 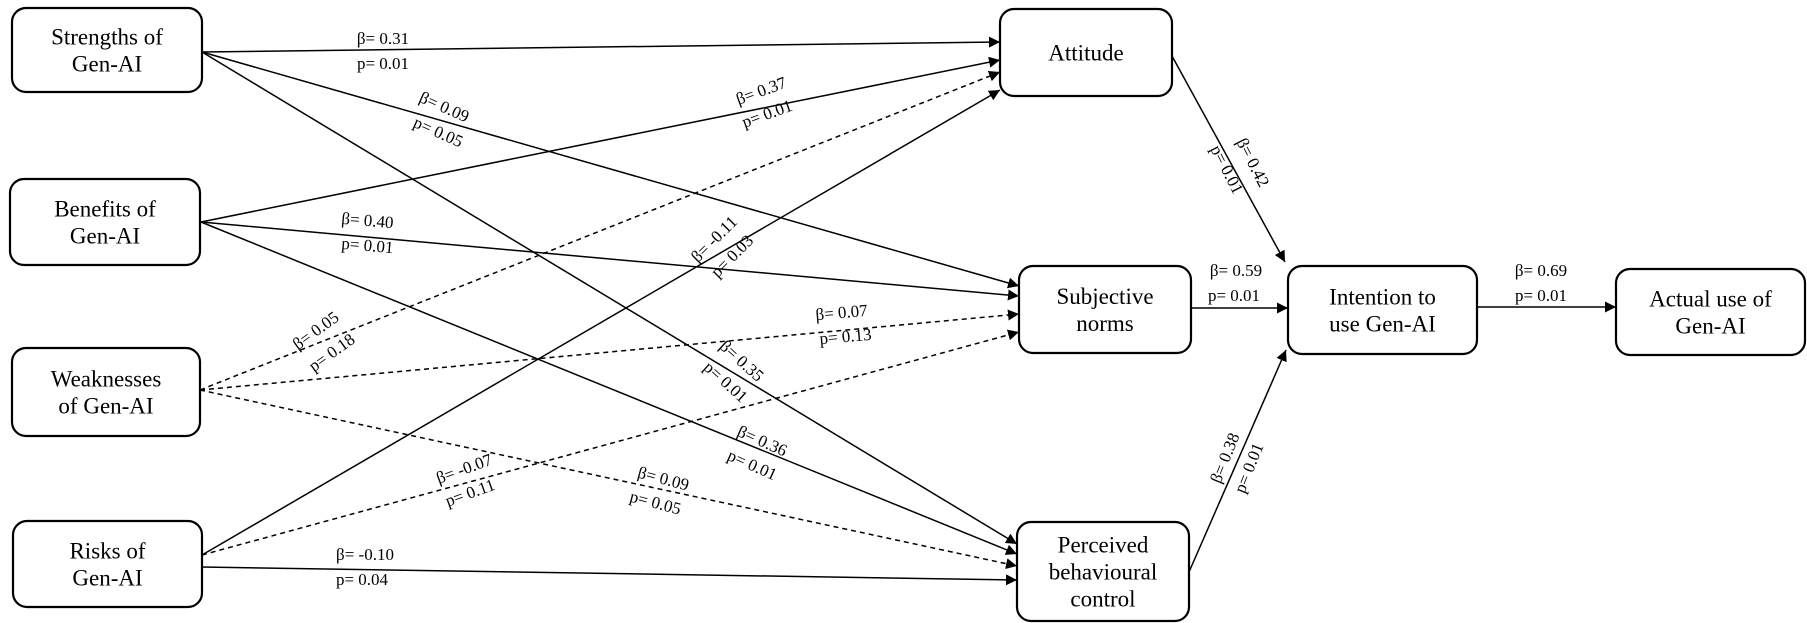 I want to click on node-label: Perceived, so click(x=1103, y=545).